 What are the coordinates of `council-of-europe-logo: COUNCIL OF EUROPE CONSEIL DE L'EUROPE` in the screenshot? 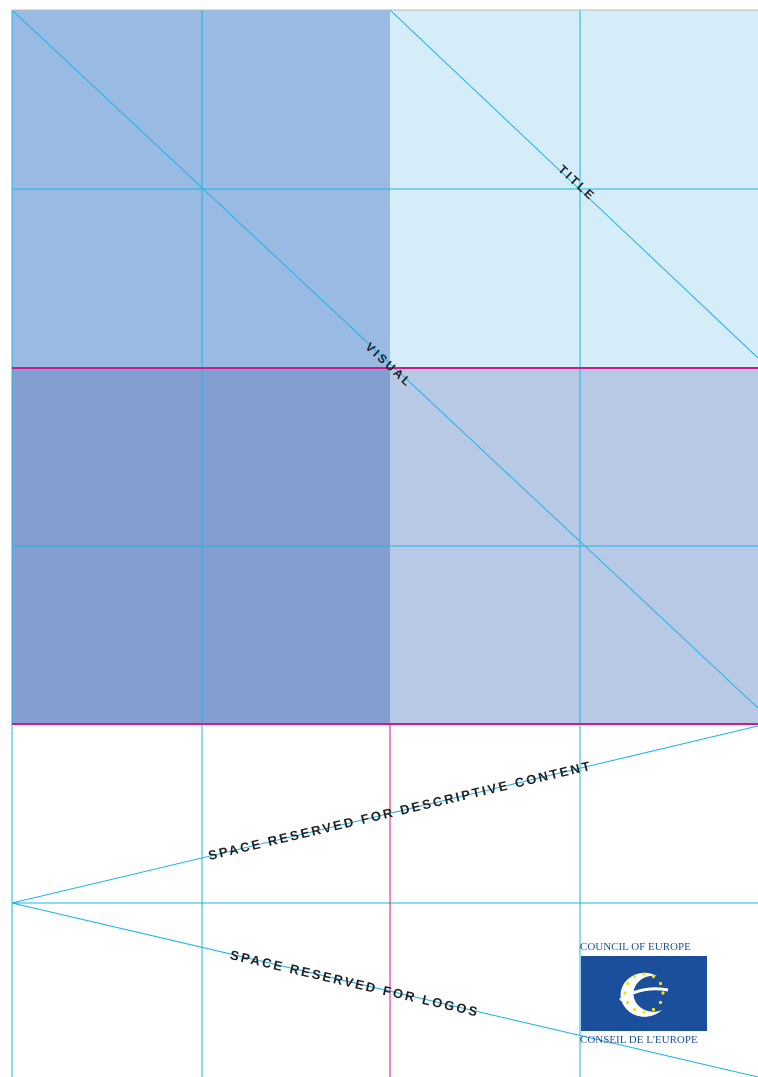 It's located at (643, 993).